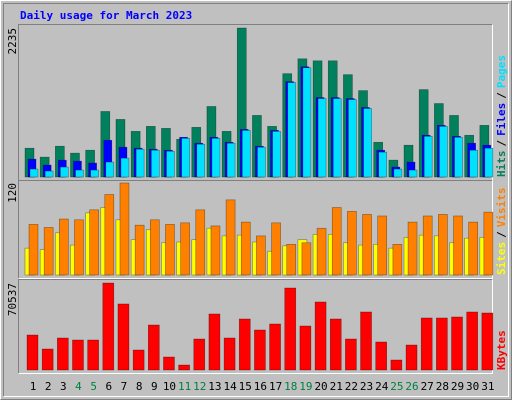 The image size is (512, 400). Describe the element at coordinates (320, 386) in the screenshot. I see `x-tick-label: 20` at that location.